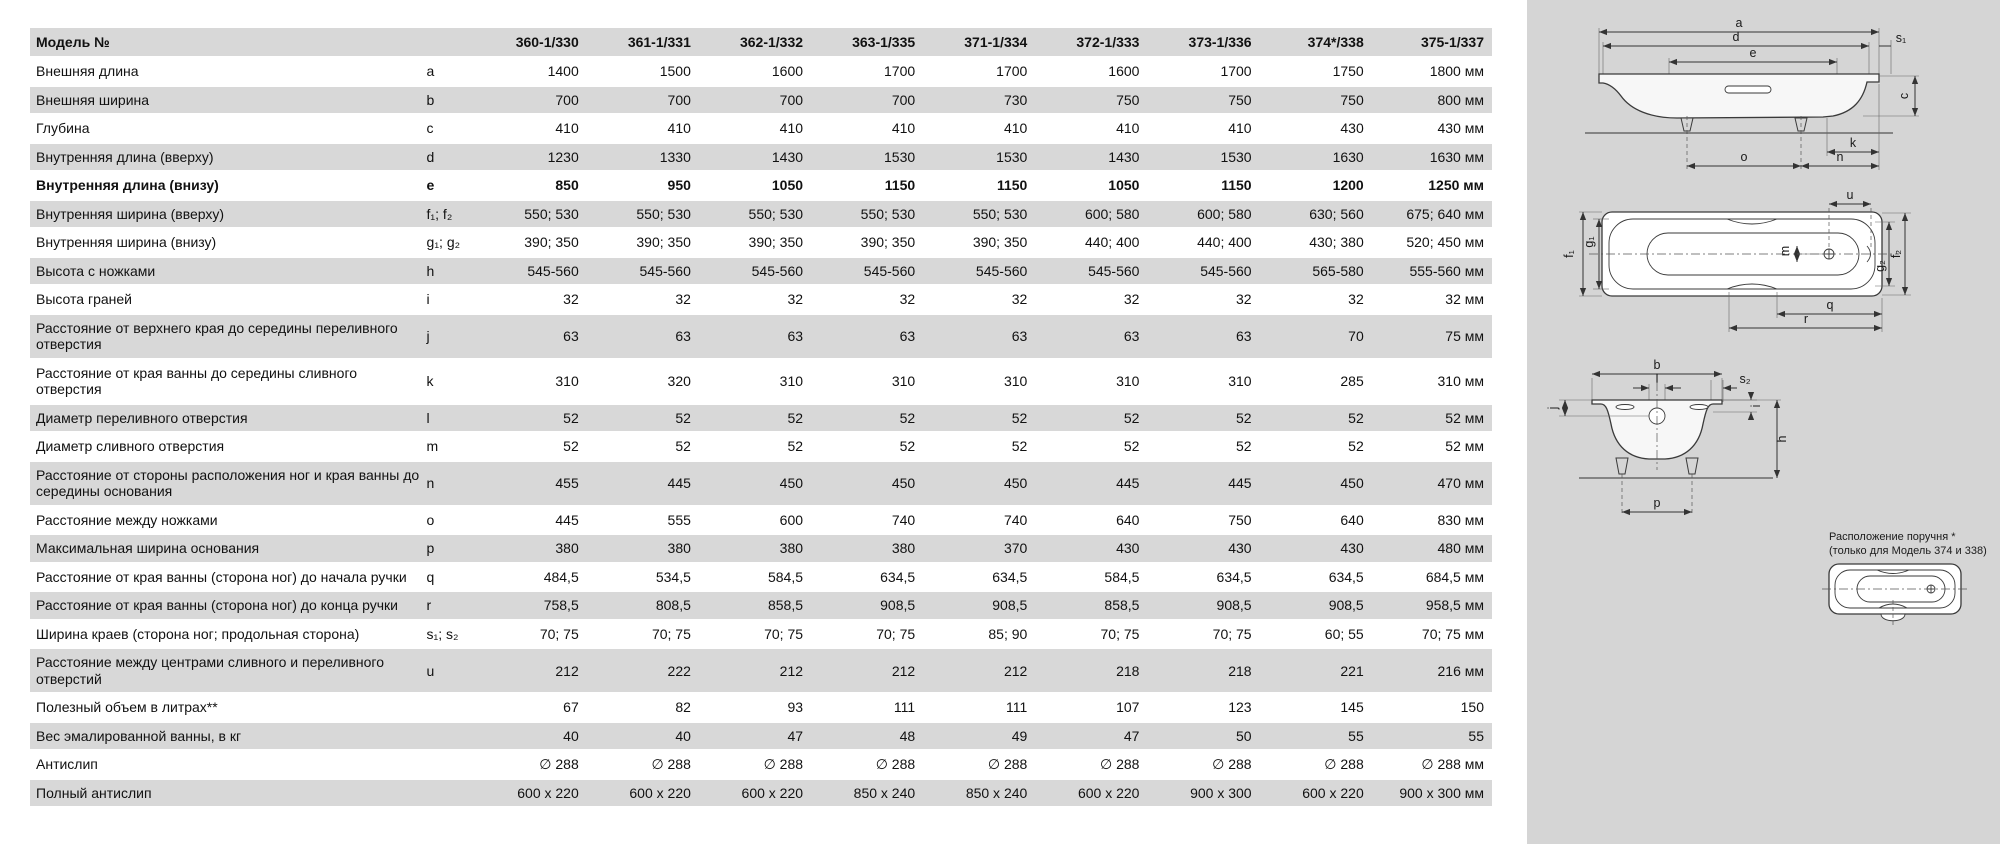 This screenshot has width=2000, height=844. What do you see at coordinates (538, 606) in the screenshot?
I see `value-cell: 758,5` at bounding box center [538, 606].